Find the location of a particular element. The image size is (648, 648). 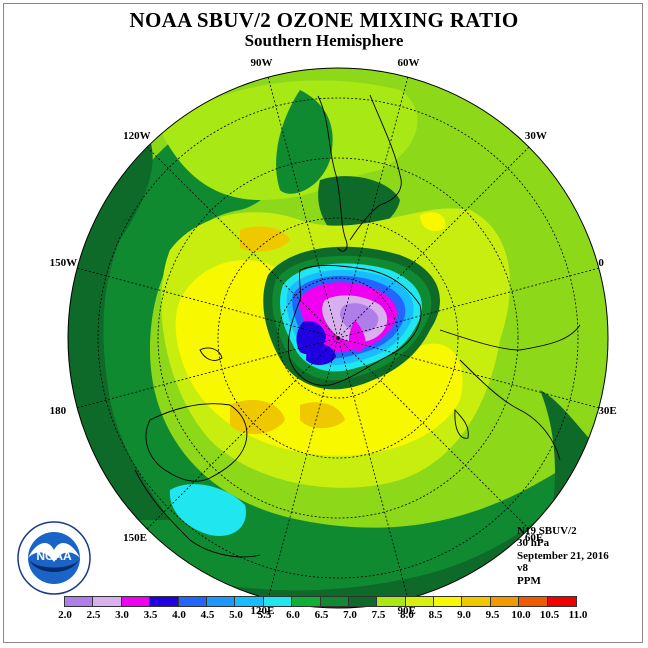

longitude-label: 120E is located at coordinates (262, 611).